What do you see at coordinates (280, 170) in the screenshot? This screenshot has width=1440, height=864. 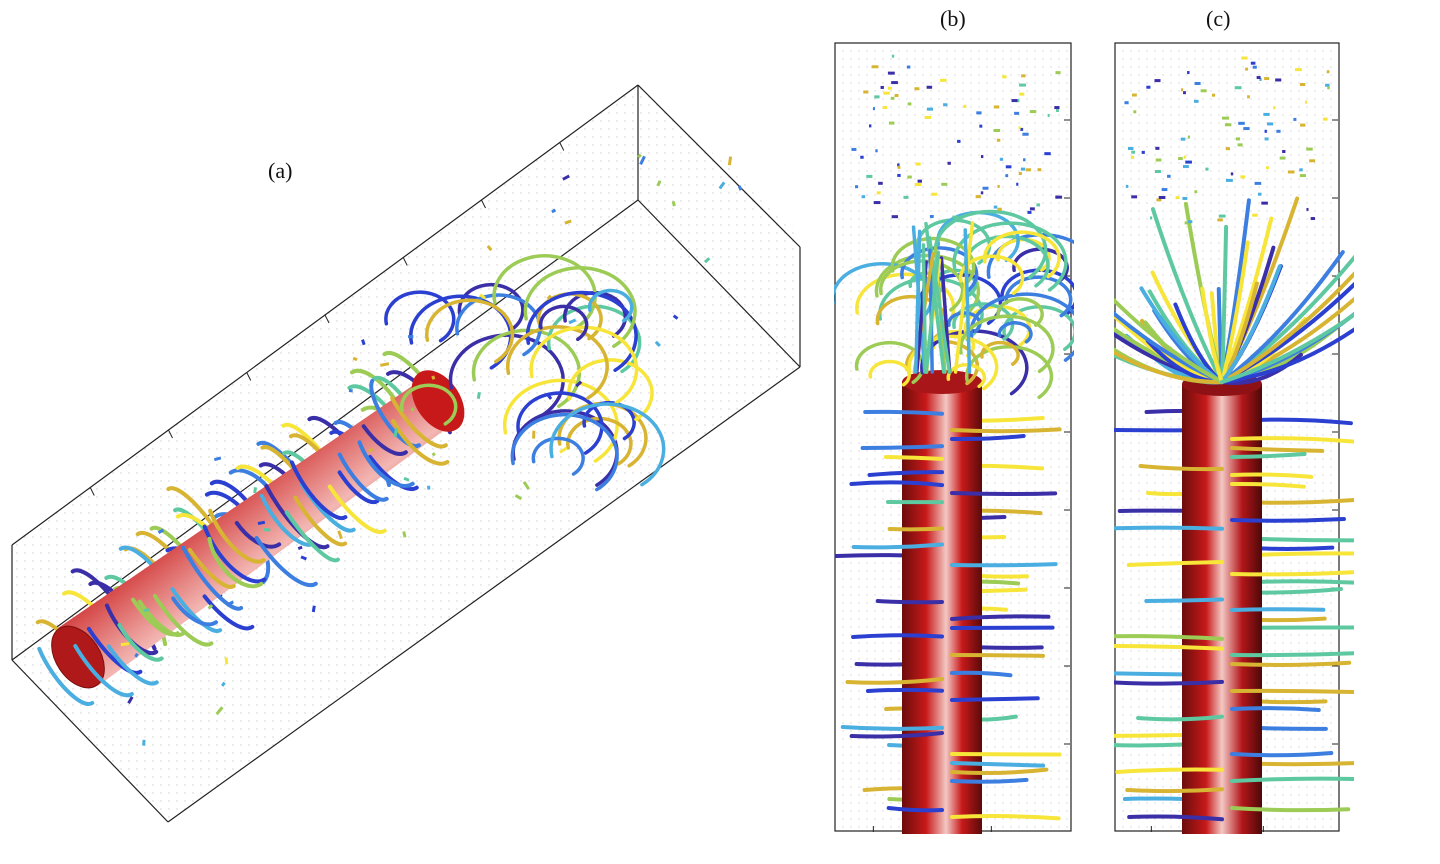 I see `panel-label-a: (a)` at bounding box center [280, 170].